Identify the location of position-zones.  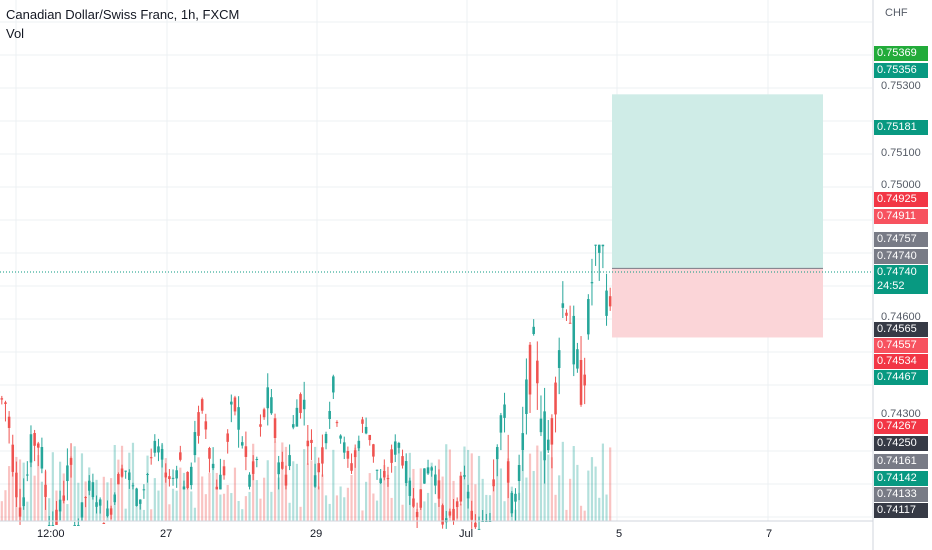
(717, 216).